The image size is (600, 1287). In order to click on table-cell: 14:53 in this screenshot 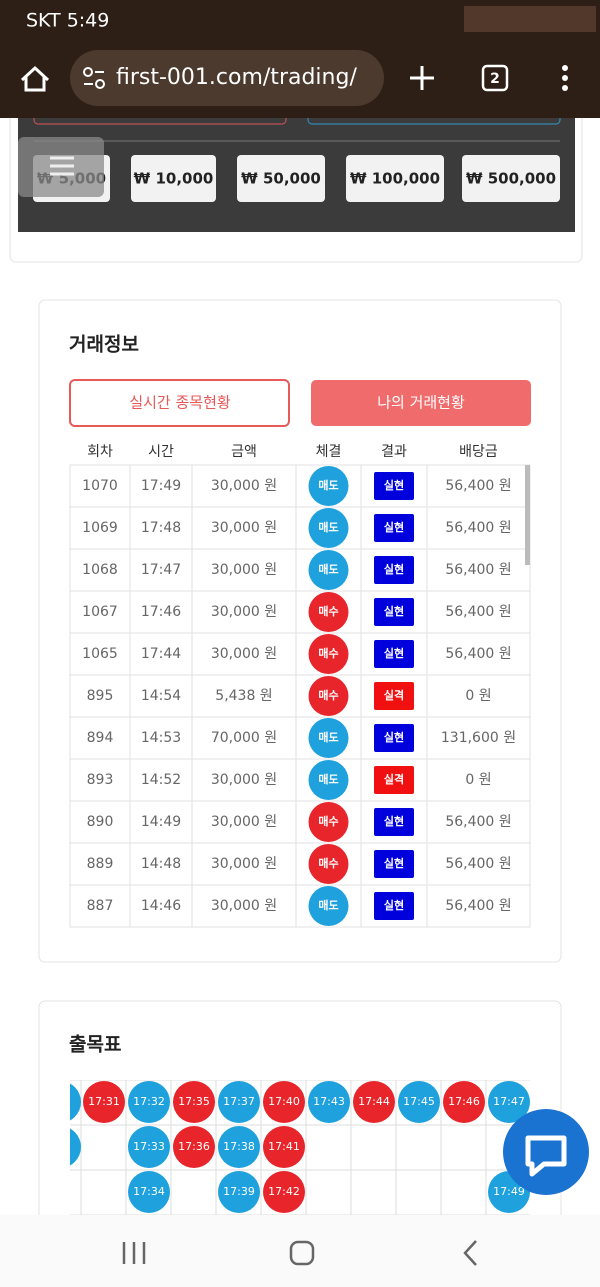, I will do `click(161, 738)`.